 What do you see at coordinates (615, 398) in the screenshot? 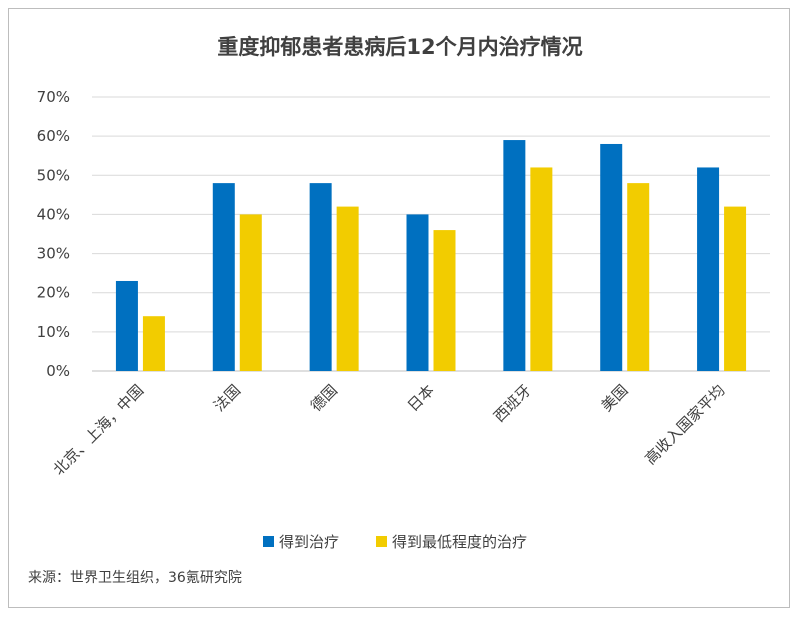
I see `x-category-label: 美国` at bounding box center [615, 398].